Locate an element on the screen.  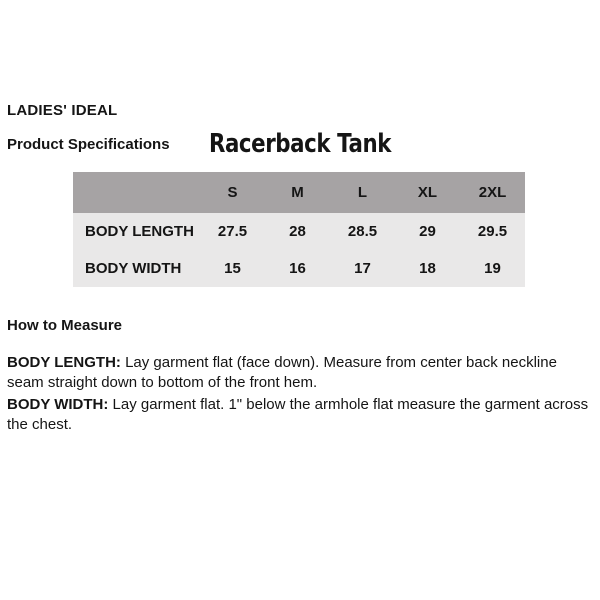
table-row-body-width: BODY WIDTH 15 16 17 18 19 is located at coordinates (299, 268).